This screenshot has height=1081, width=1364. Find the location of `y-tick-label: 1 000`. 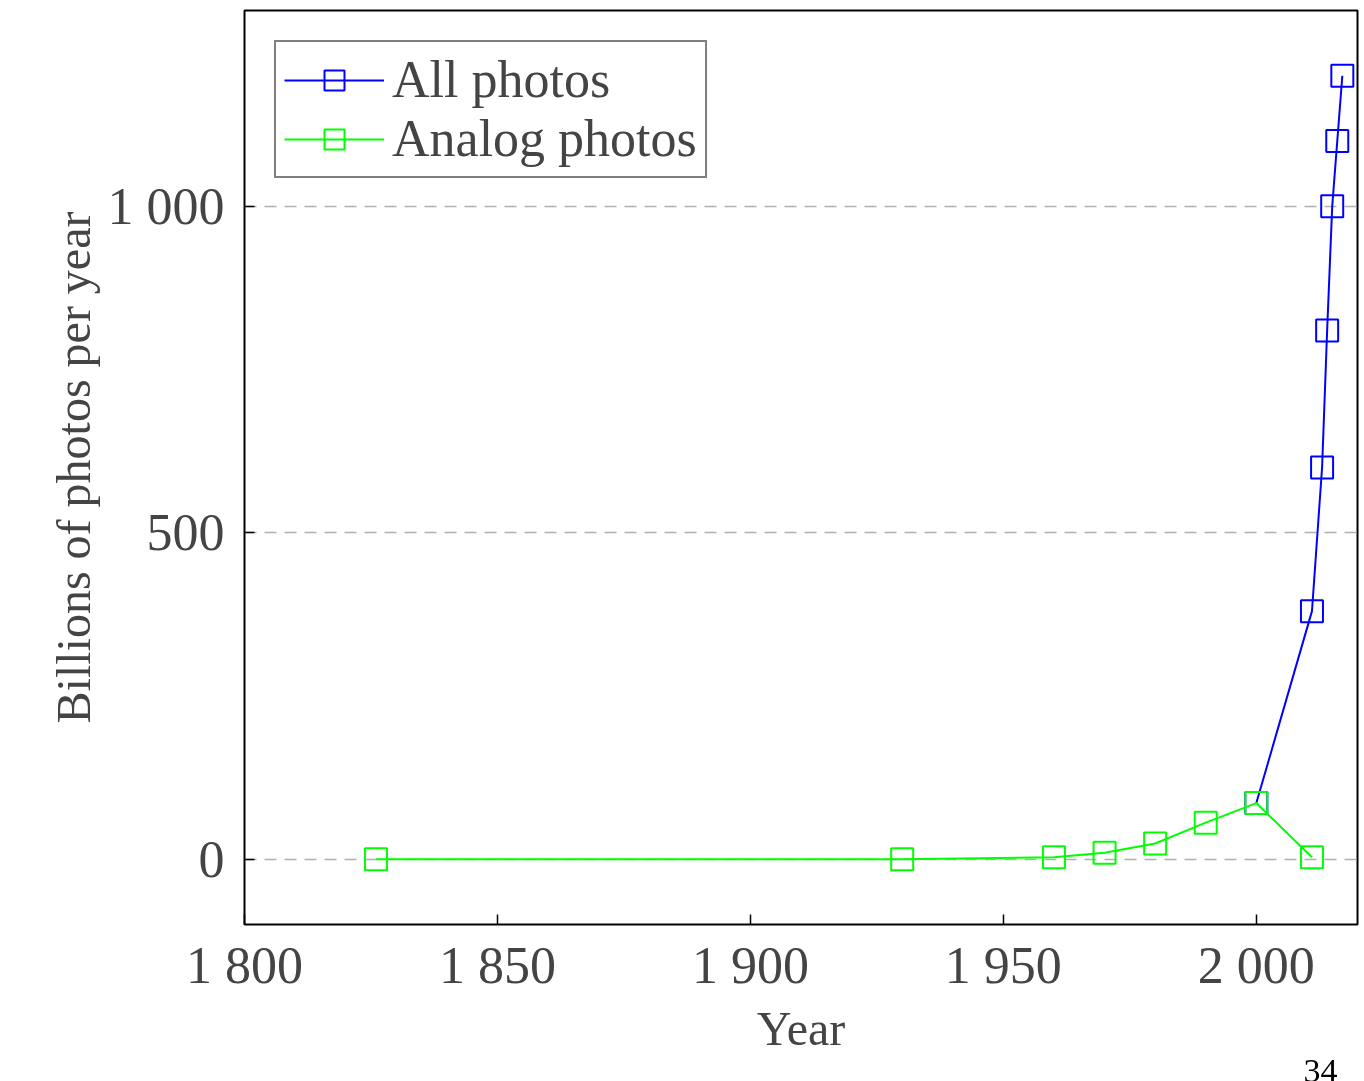

y-tick-label: 1 000 is located at coordinates (166, 206).